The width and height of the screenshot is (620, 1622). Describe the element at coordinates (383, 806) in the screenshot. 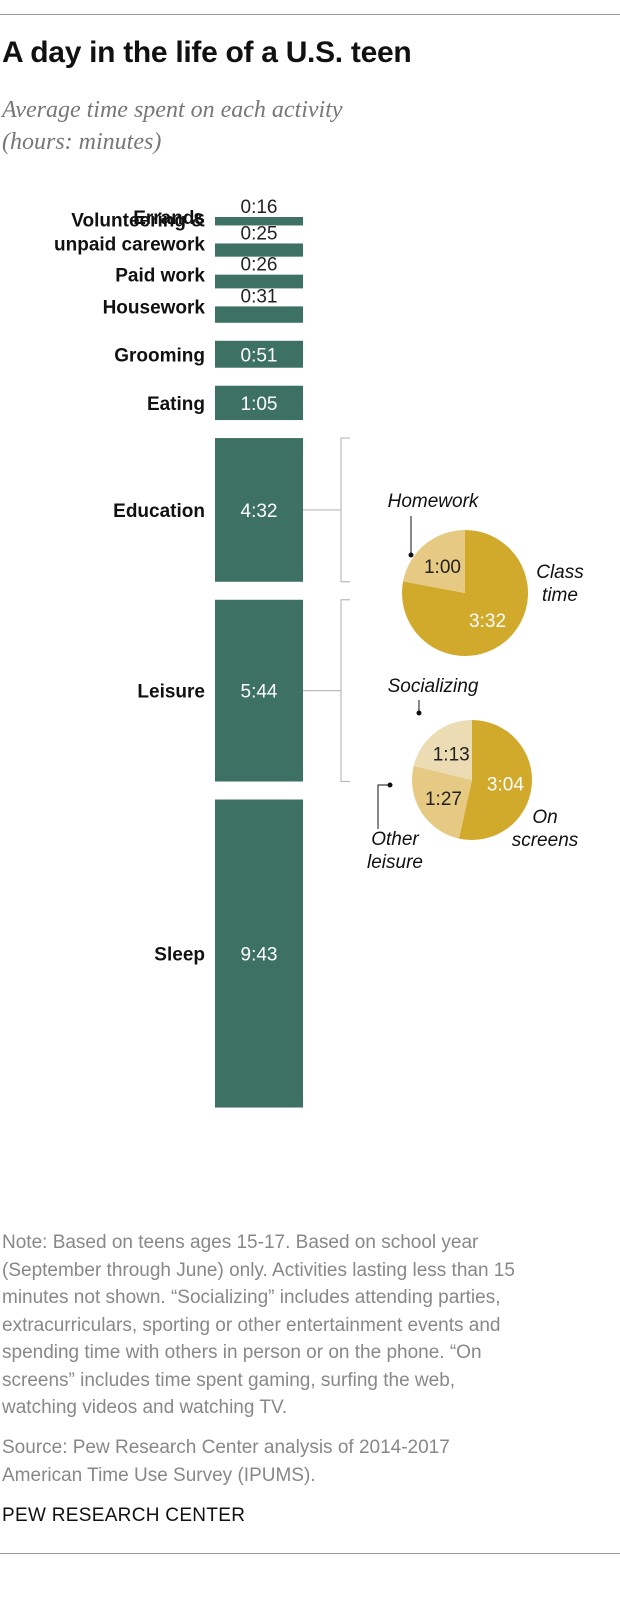

I see `leader-line` at that location.